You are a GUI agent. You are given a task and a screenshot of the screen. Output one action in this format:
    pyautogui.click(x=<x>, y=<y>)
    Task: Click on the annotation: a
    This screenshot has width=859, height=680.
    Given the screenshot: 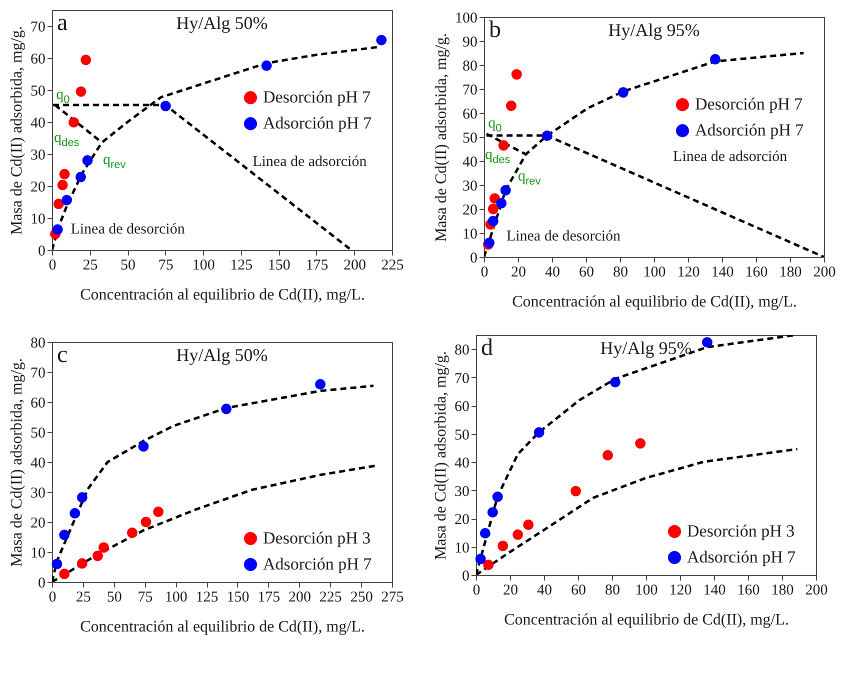 What is the action you would take?
    pyautogui.click(x=62, y=23)
    